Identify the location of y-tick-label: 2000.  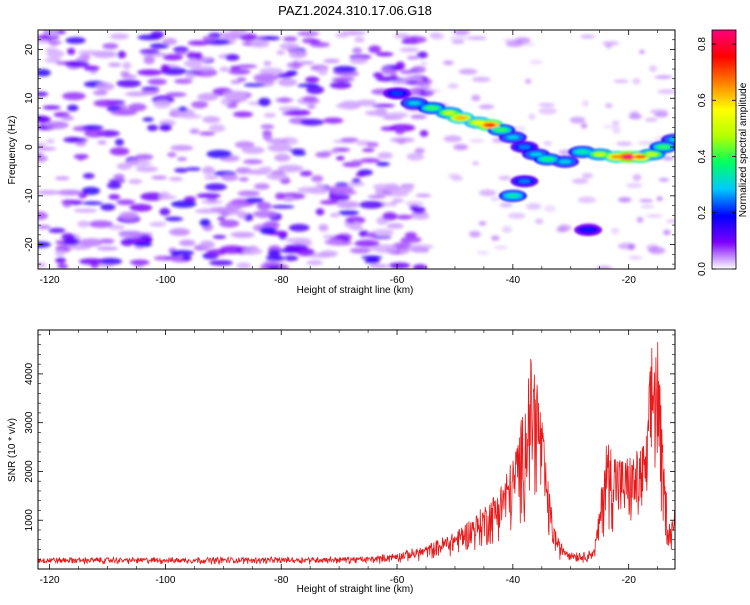
(29, 471).